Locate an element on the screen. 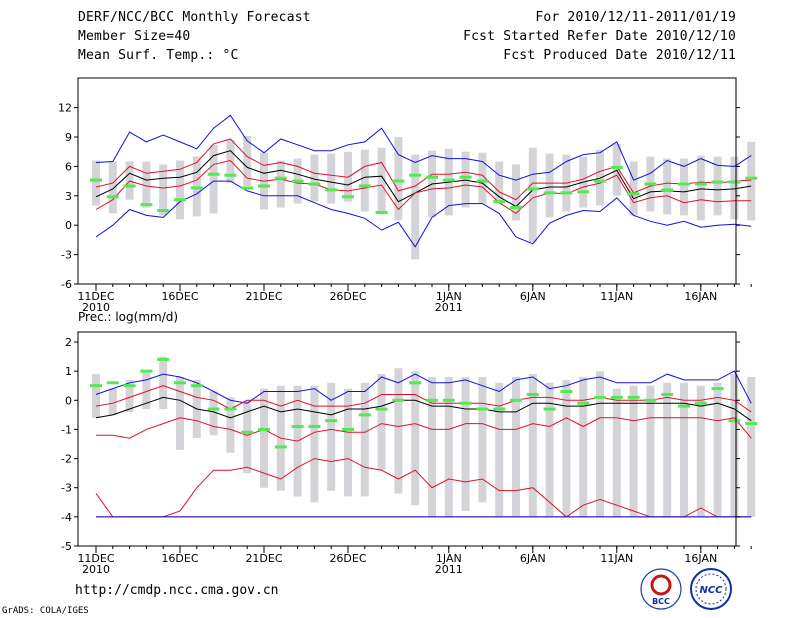 The width and height of the screenshot is (800, 618). x-tick-label: 1JAN is located at coordinates (449, 558).